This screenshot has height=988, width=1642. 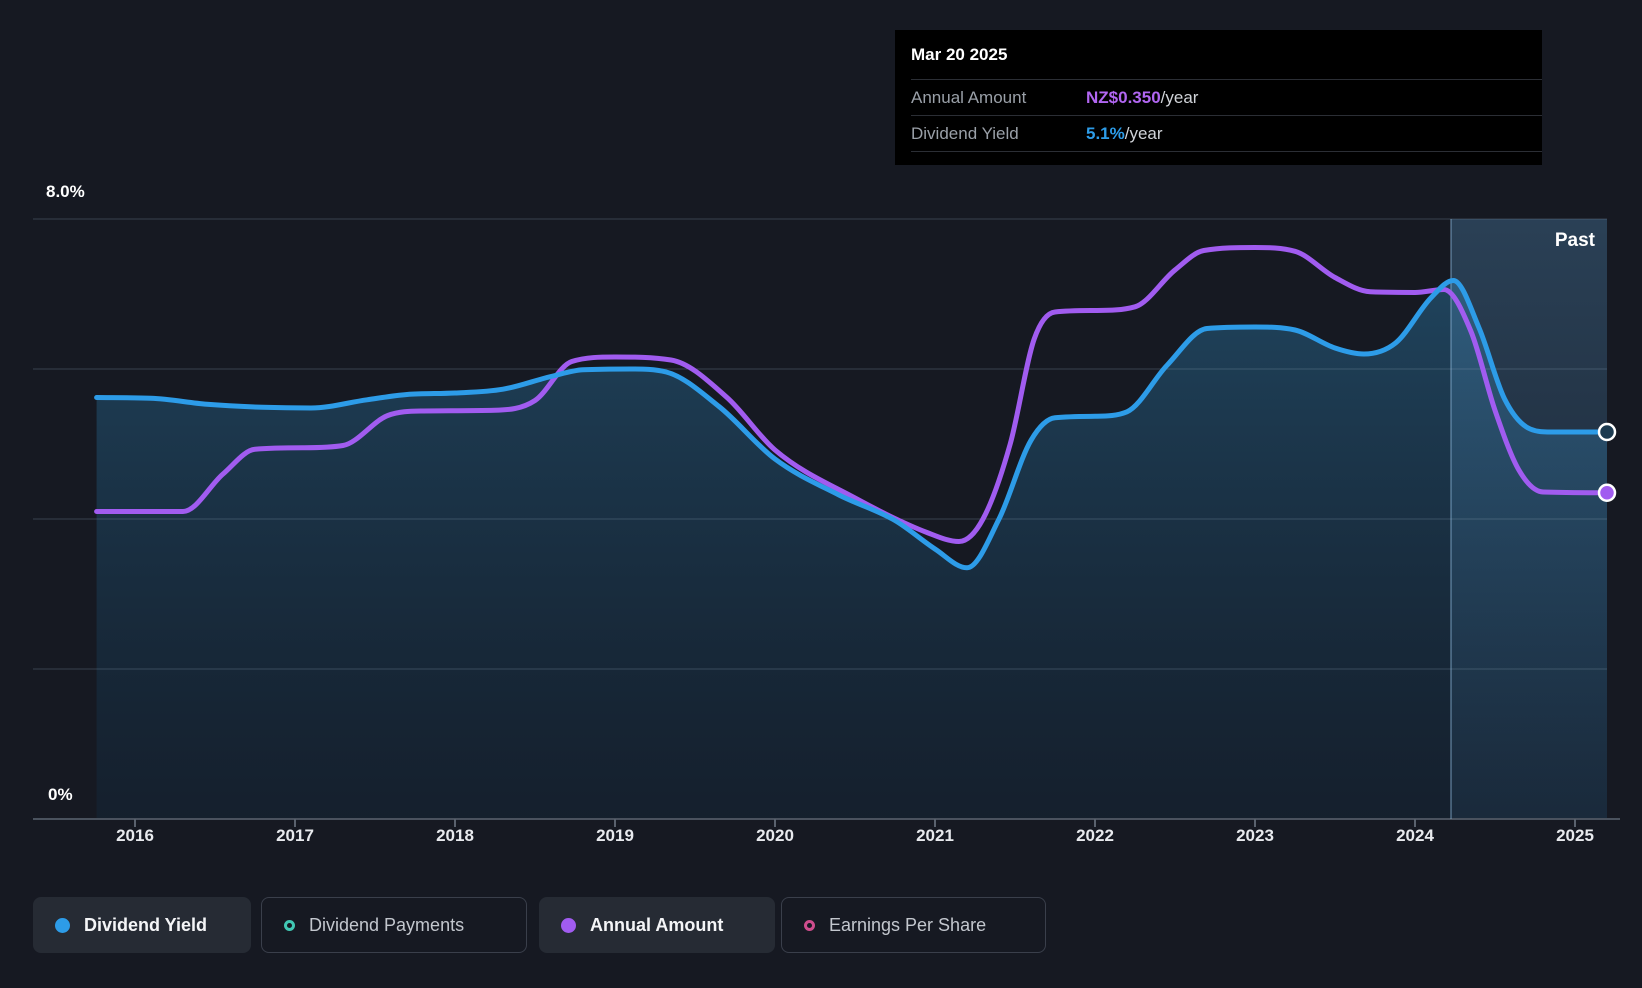 What do you see at coordinates (455, 835) in the screenshot?
I see `x-axis-label-2018: 2018` at bounding box center [455, 835].